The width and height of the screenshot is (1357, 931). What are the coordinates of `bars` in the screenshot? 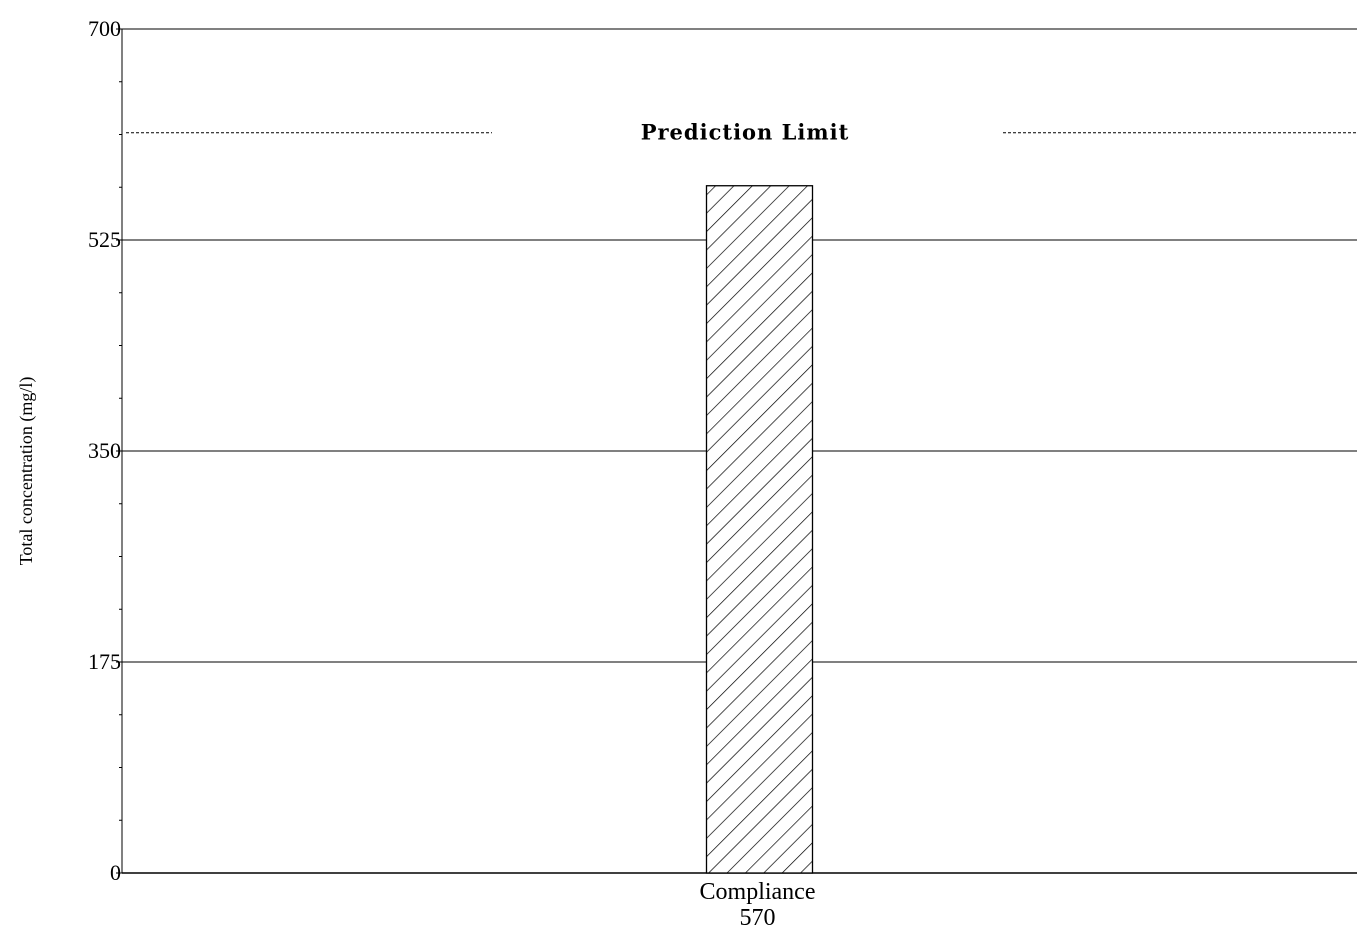 It's located at (759, 529).